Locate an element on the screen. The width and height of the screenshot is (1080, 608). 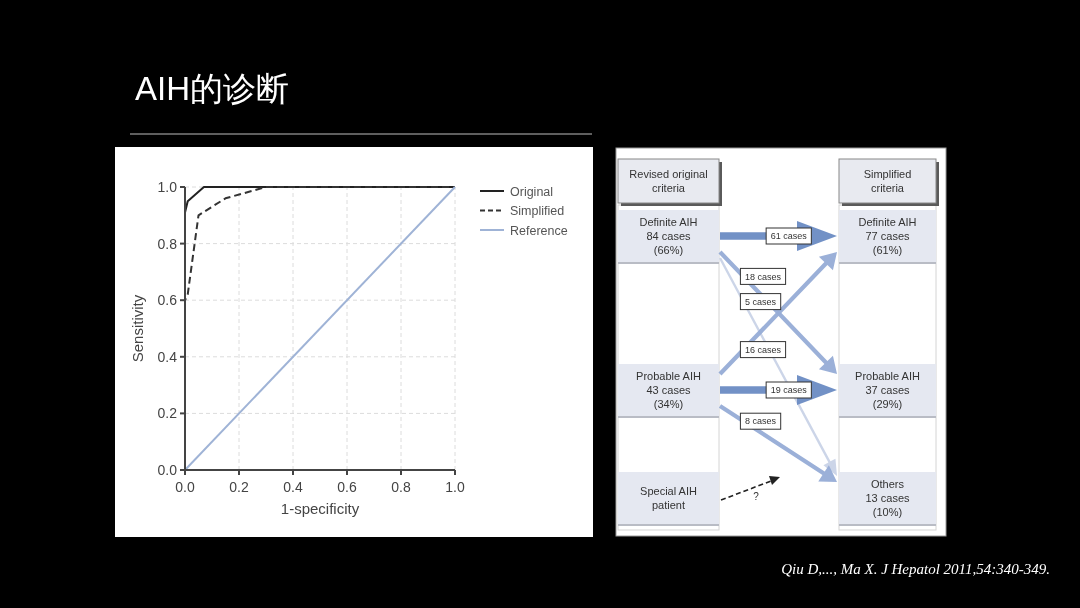
y-tick-label: 1.0 is located at coordinates (167, 187).